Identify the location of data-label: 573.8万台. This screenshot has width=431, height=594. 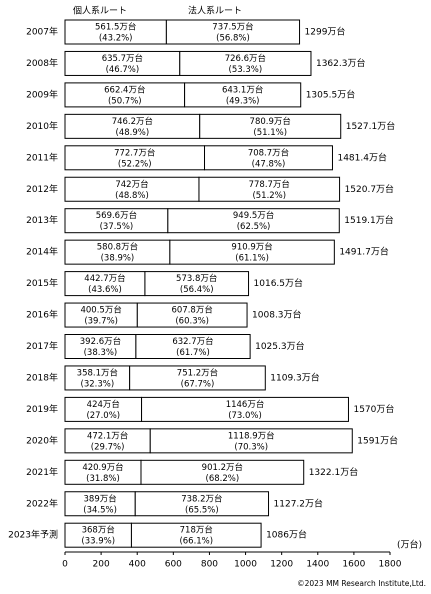
(196, 278).